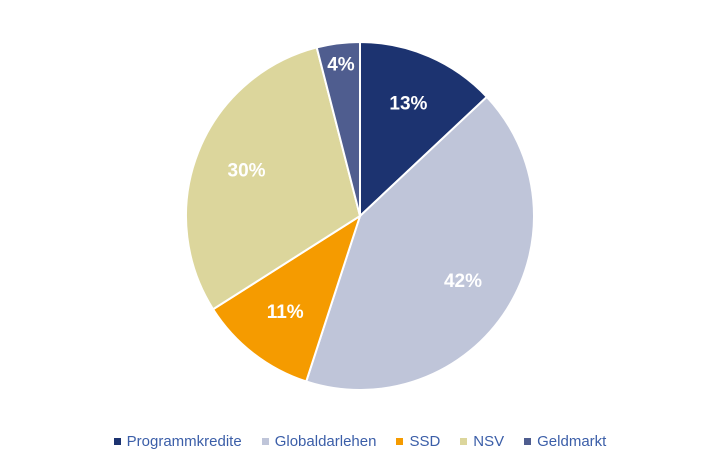  I want to click on slice-label-ssd: 11%, so click(285, 312).